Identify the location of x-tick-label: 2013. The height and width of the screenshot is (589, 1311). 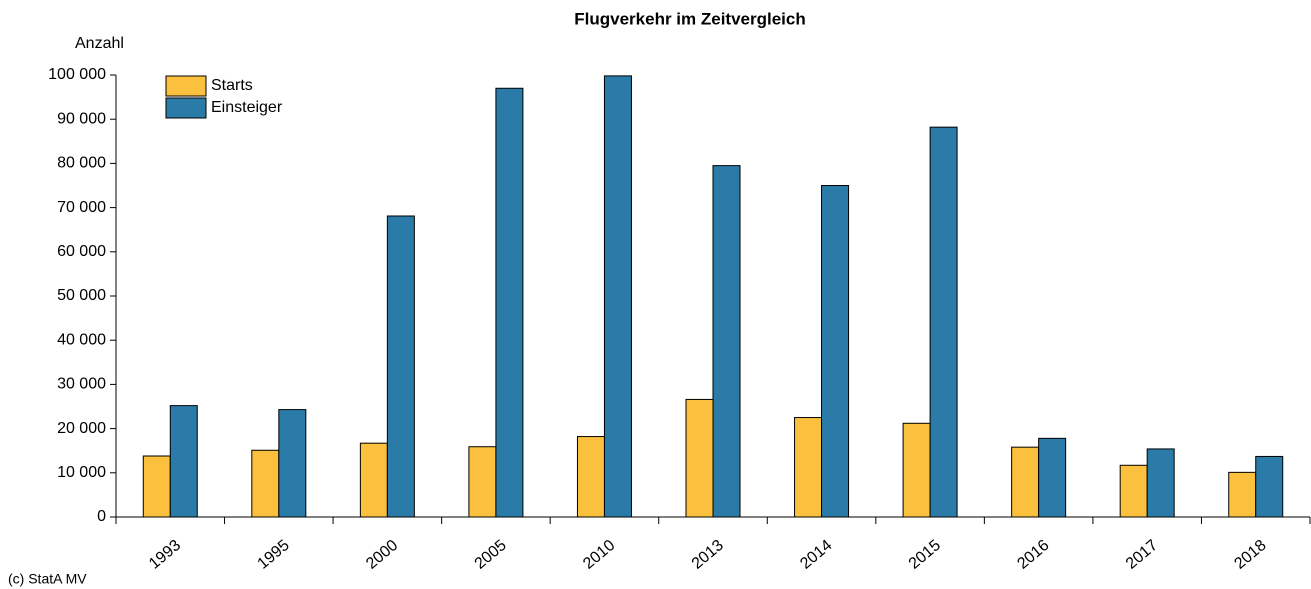
(708, 555).